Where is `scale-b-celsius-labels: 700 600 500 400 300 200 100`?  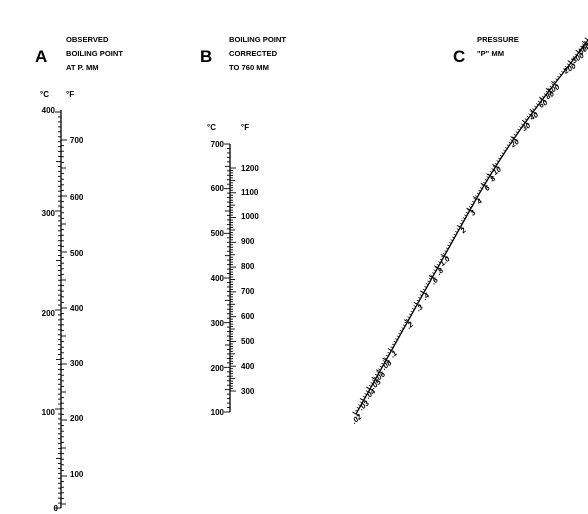 scale-b-celsius-labels: 700 600 500 400 300 200 100 is located at coordinates (218, 278).